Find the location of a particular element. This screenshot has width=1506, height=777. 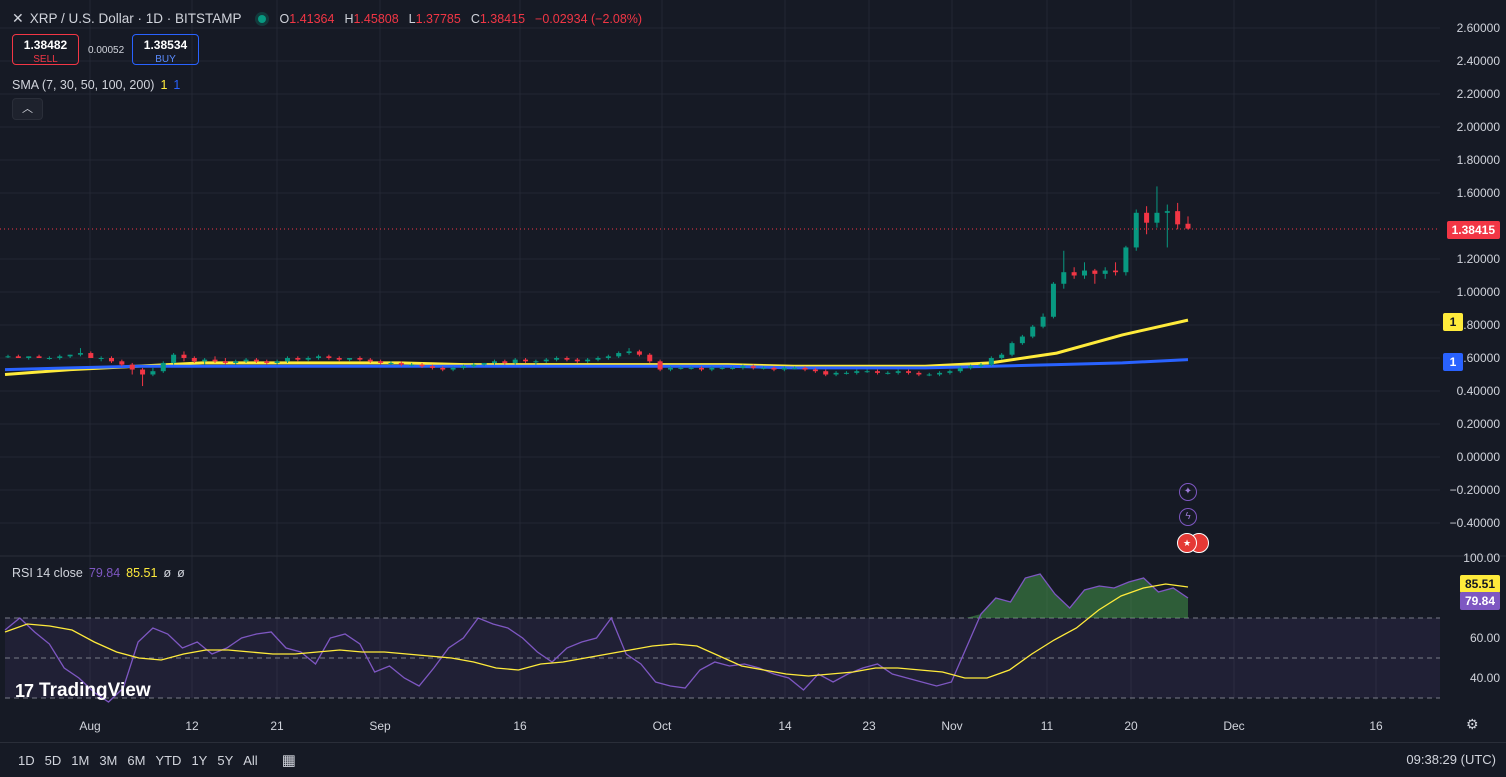

rsi-legend-na-1: ø is located at coordinates (167, 573).